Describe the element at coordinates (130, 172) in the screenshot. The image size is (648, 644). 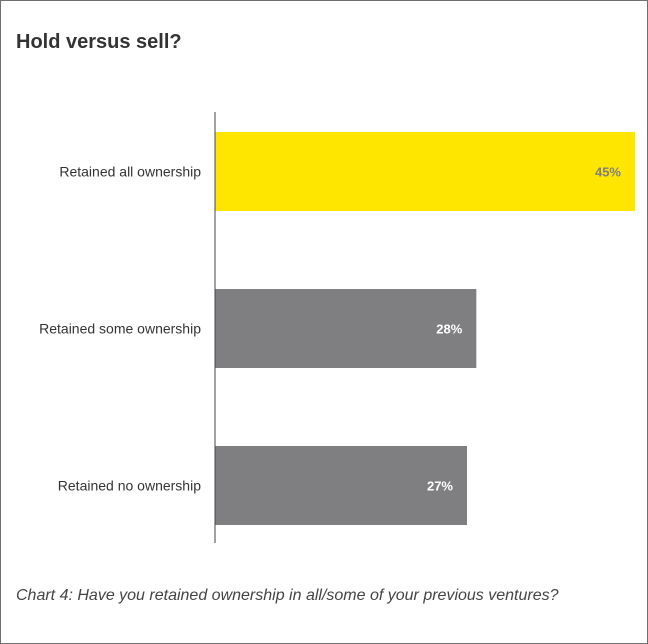
I see `category-label-1: Retained all ownership` at that location.